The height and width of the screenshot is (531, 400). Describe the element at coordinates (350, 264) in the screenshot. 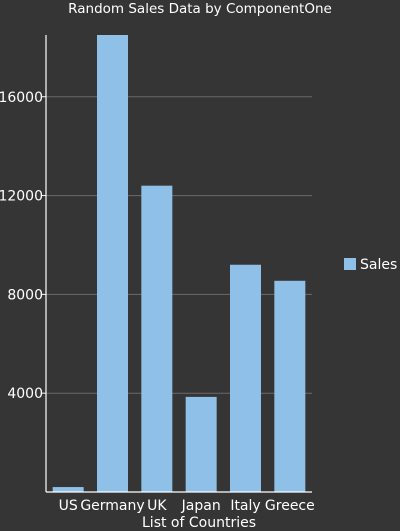

I see `legend-swatch-sales` at that location.